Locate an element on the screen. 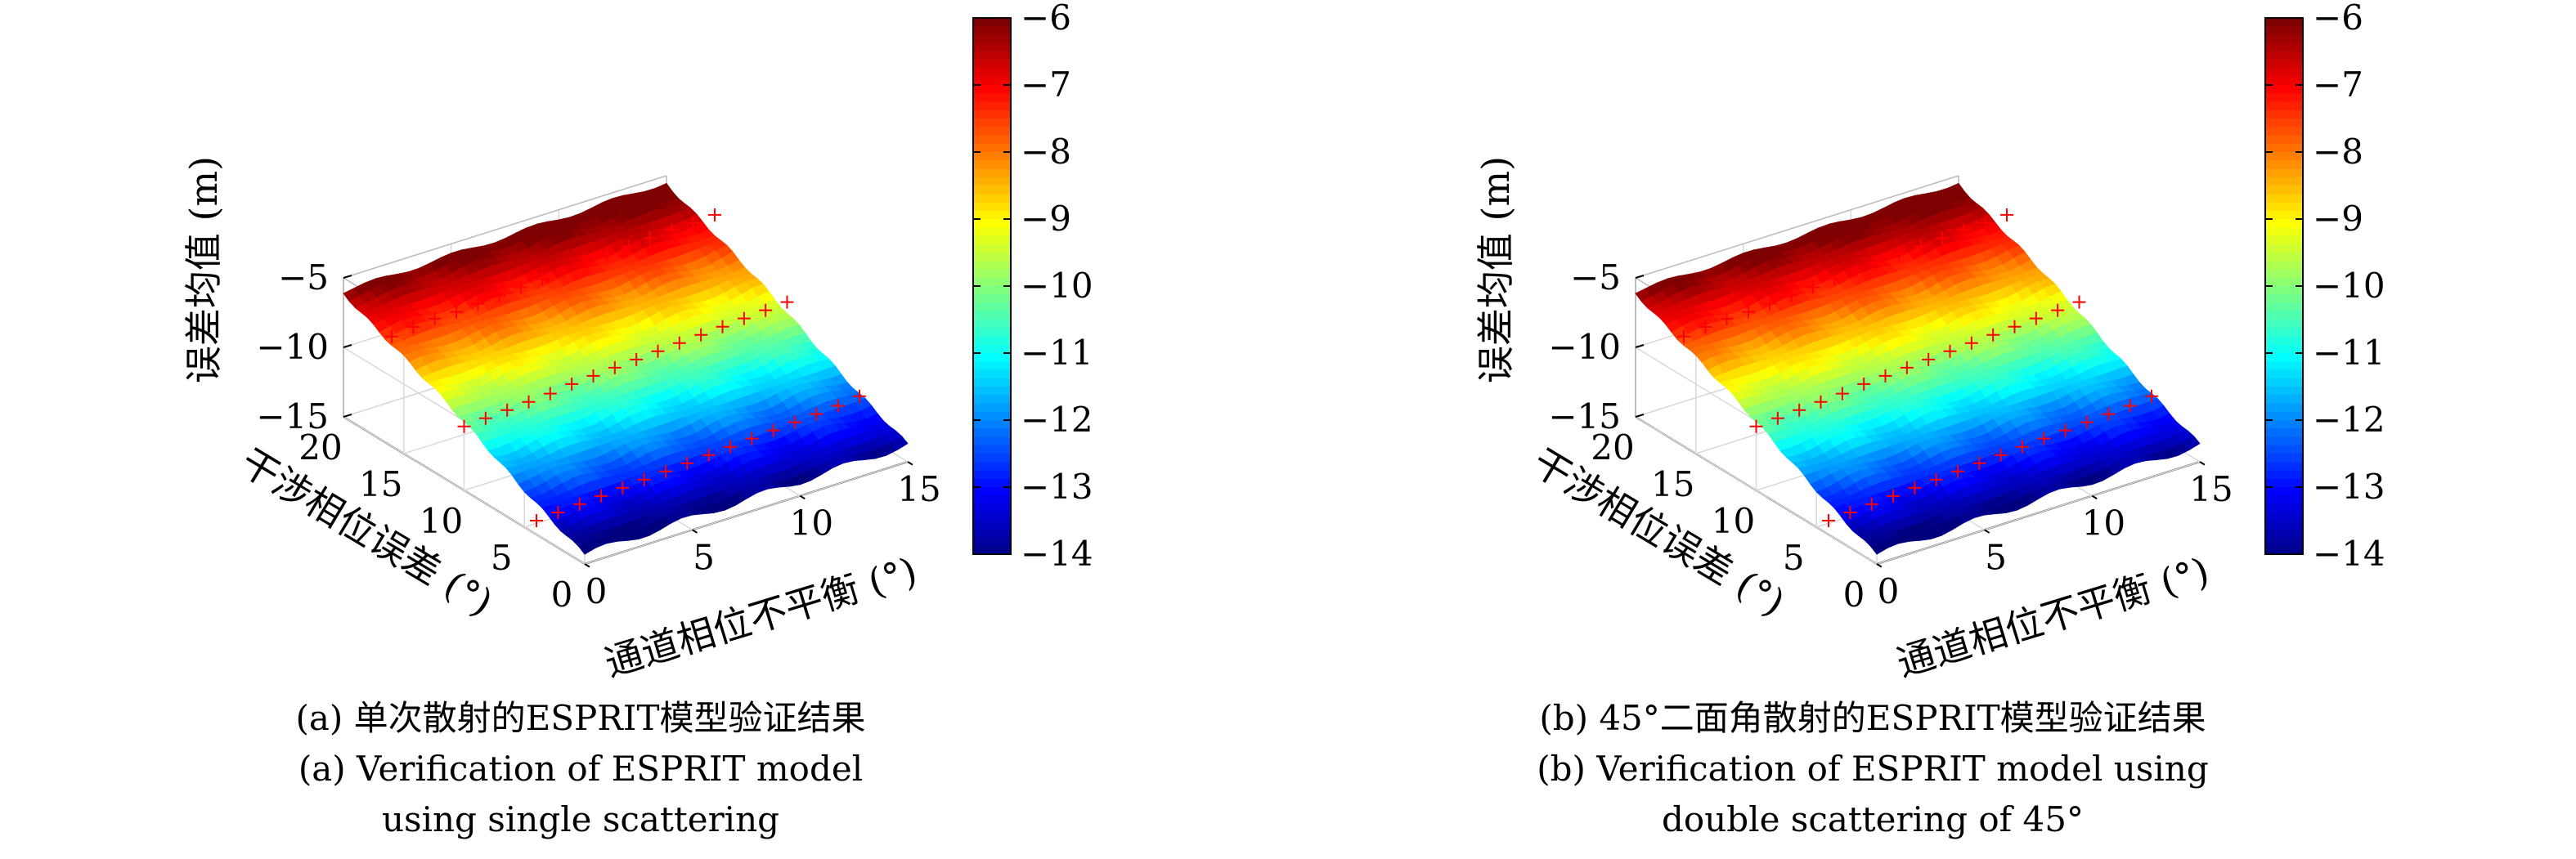 This screenshot has height=859, width=2576. colorbar: −6 −7 −8 −9 −10 −11 −12 −13 −14 is located at coordinates (2325, 287).